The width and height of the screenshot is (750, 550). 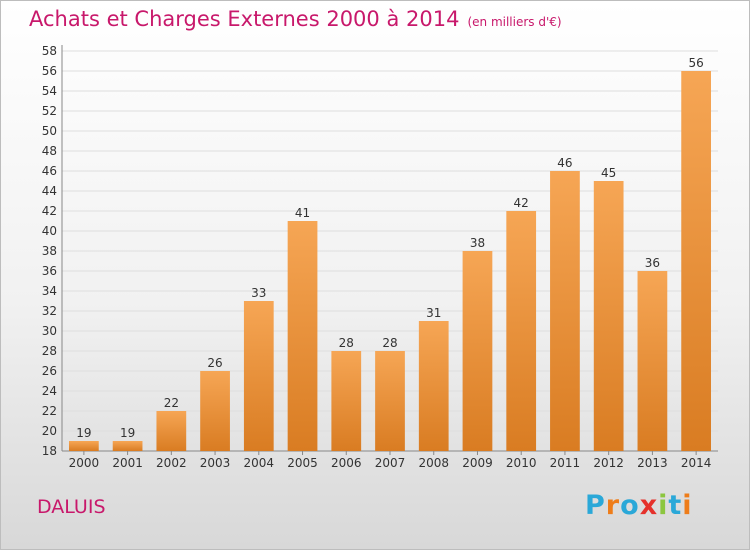 What do you see at coordinates (49, 51) in the screenshot?
I see `y-tick-label: 58` at bounding box center [49, 51].